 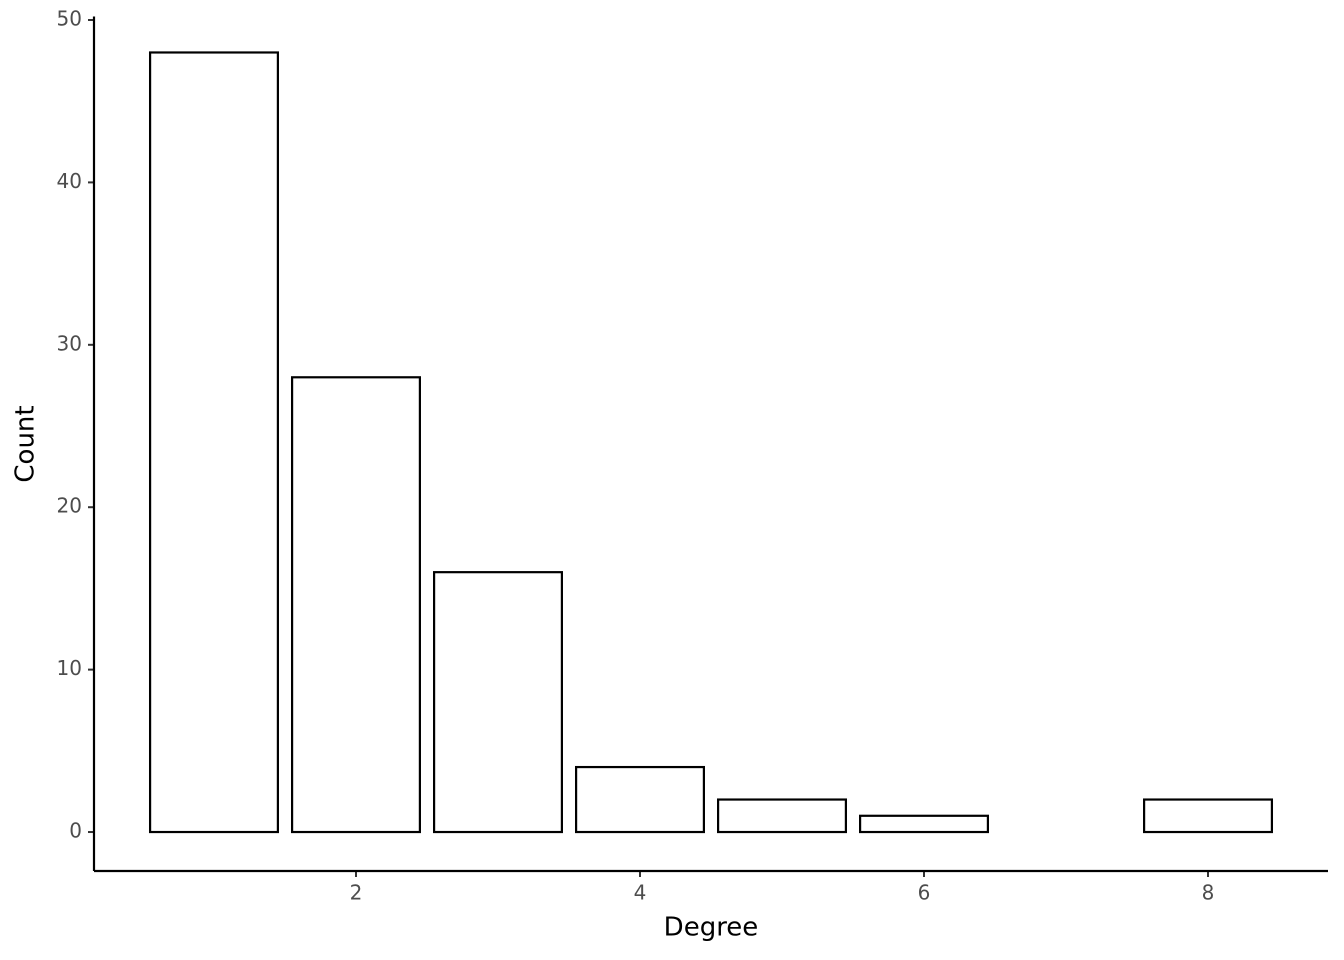 I want to click on y-tick-label: 30, so click(x=69, y=343).